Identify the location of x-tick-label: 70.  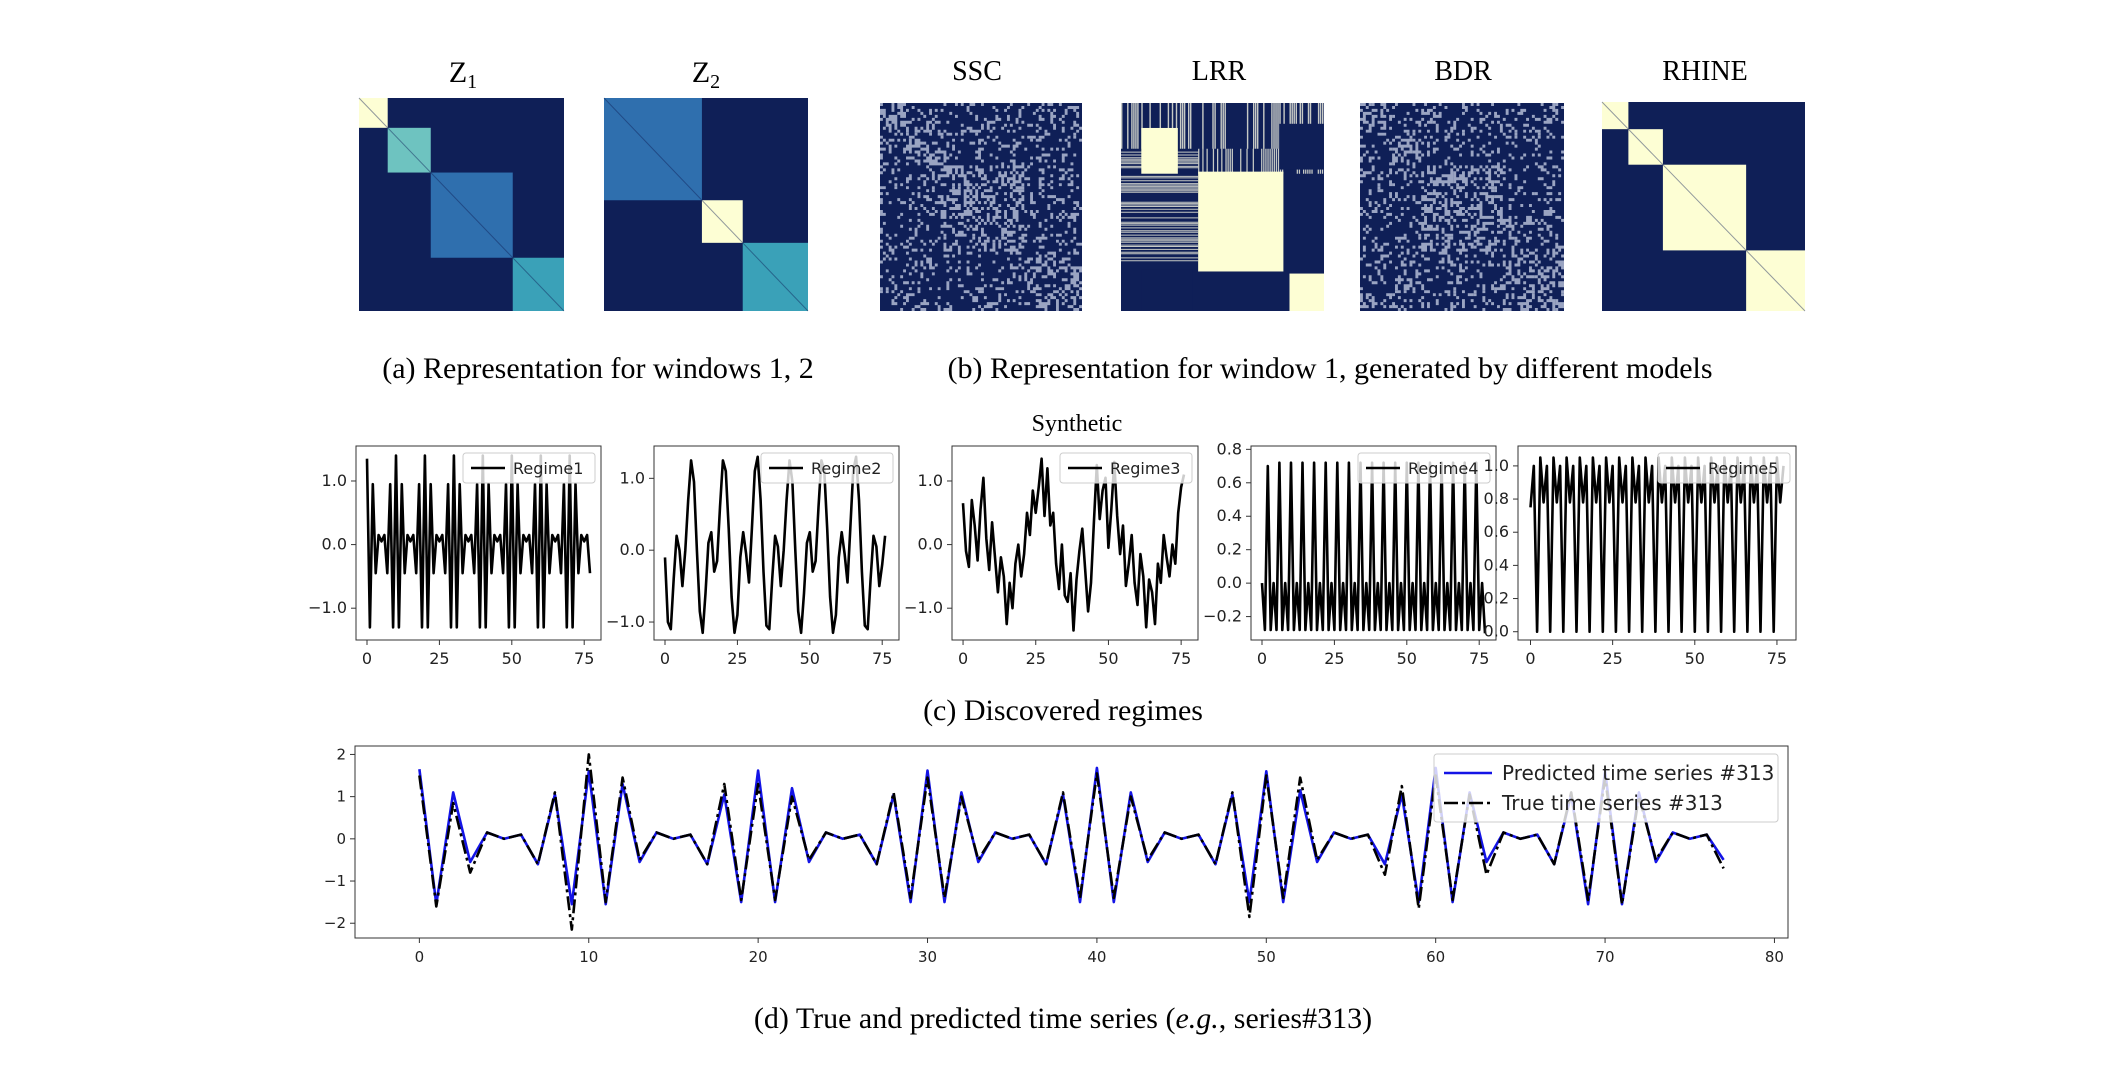
(1605, 957).